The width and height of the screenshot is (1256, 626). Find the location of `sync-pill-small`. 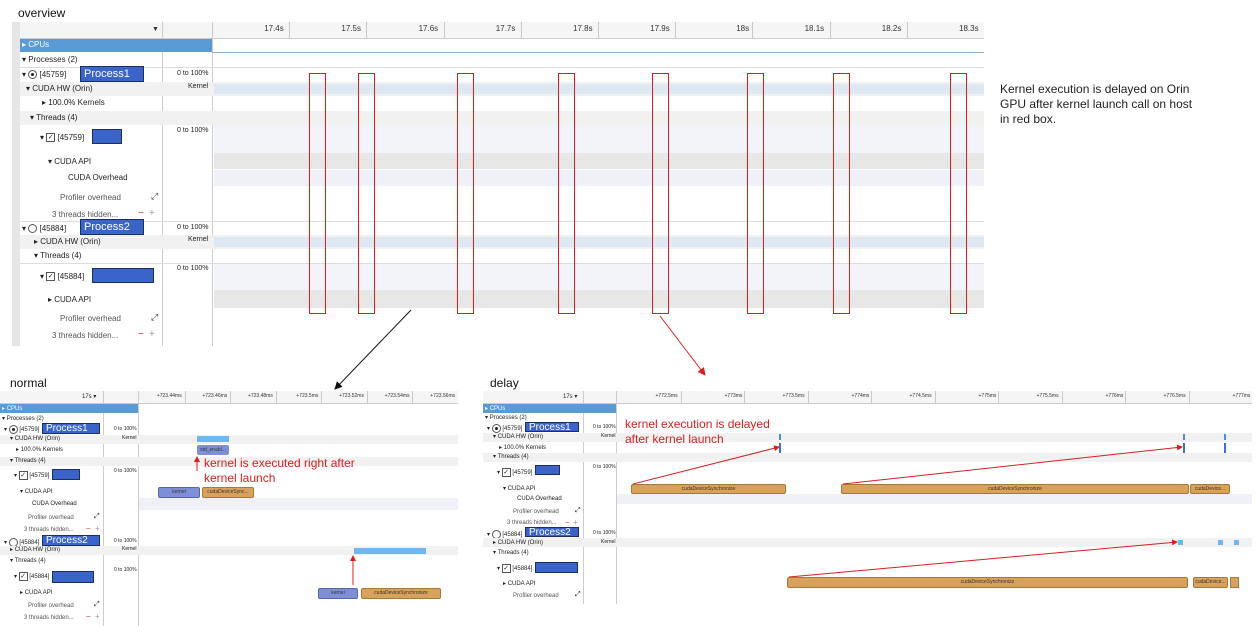

sync-pill-small is located at coordinates (1234, 582).